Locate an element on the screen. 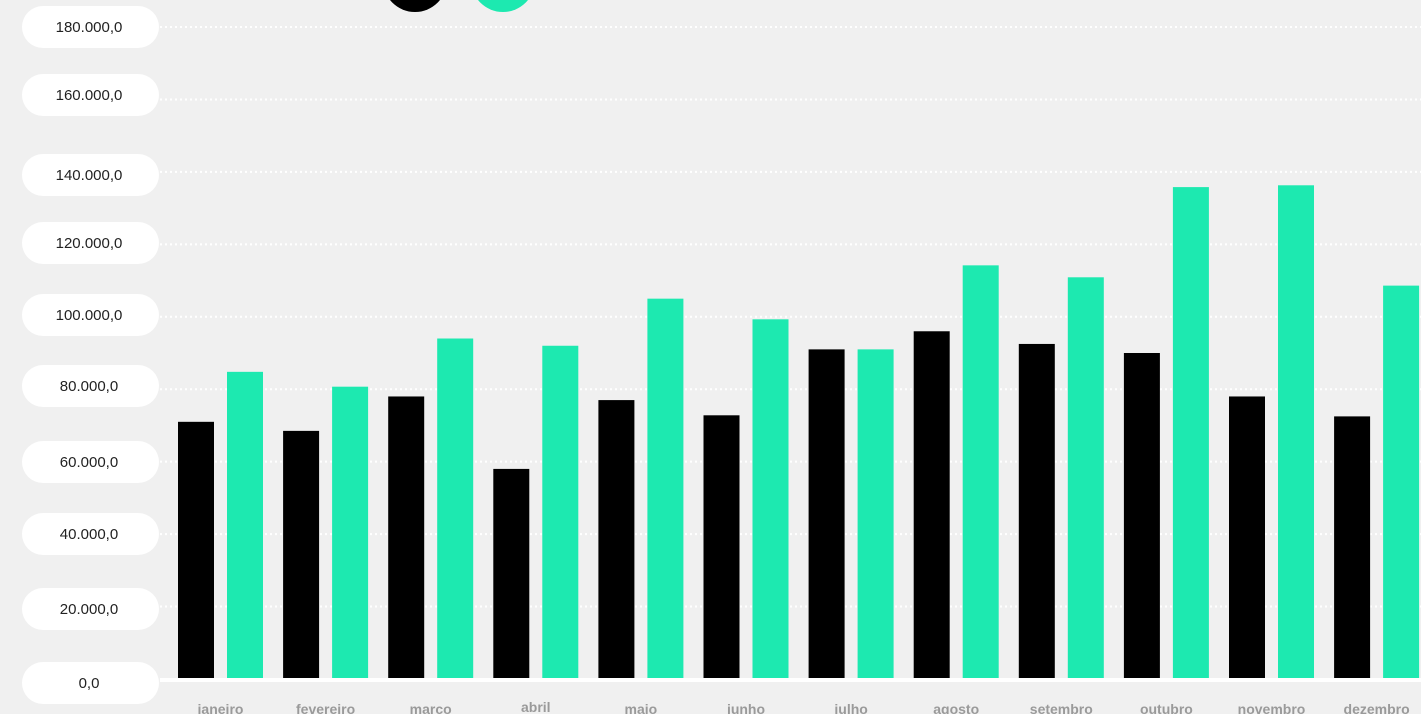  y-tick-label: 100.000,0 is located at coordinates (89, 315).